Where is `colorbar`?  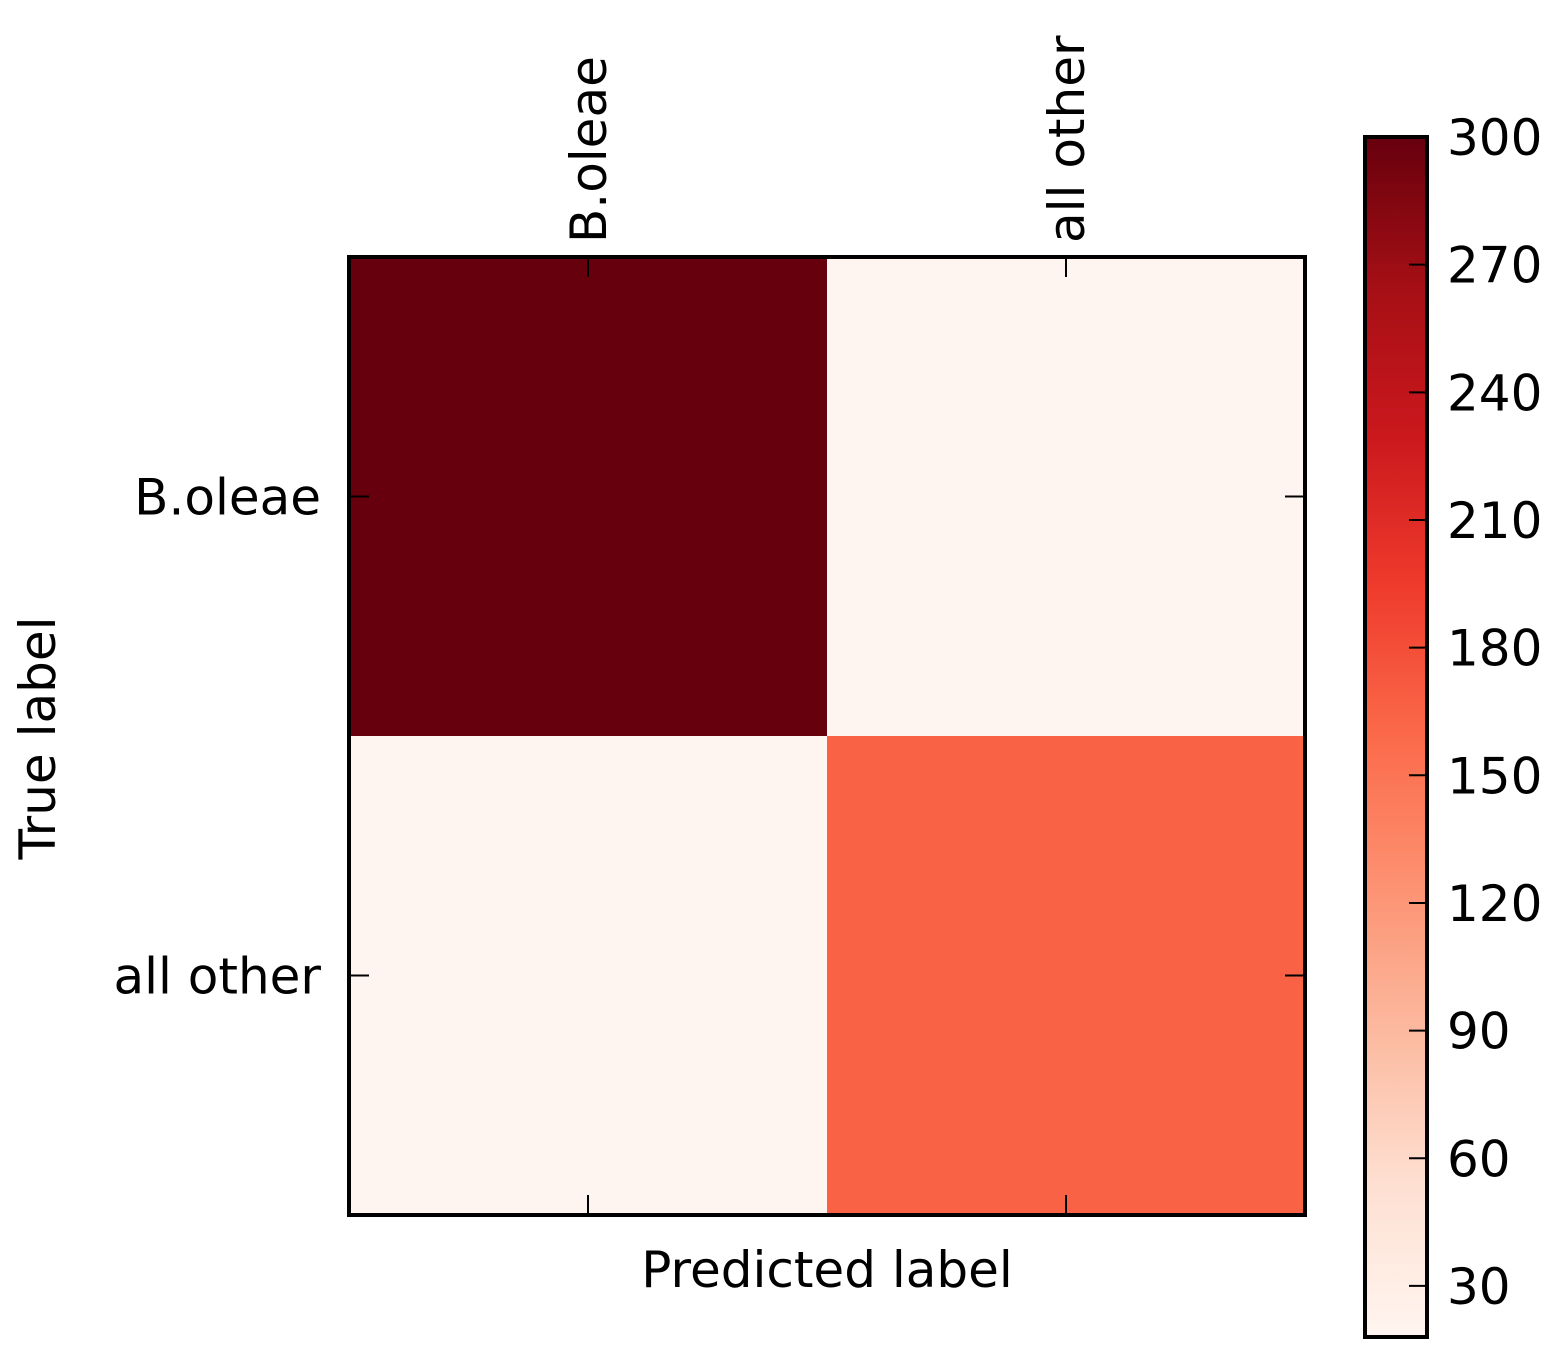 colorbar is located at coordinates (1396, 737).